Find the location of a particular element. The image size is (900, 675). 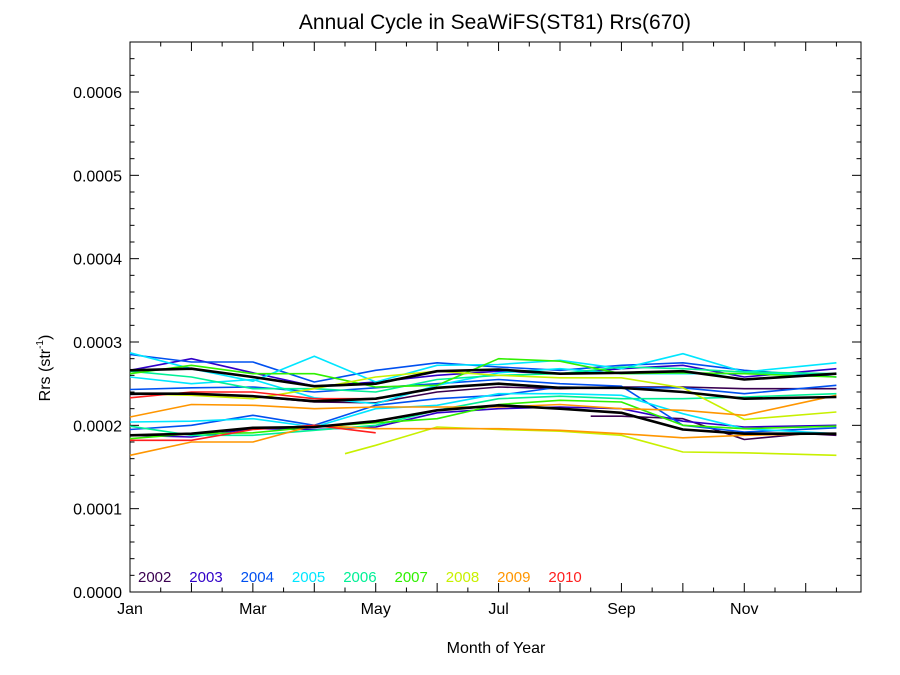

y-tick-label: 0.0000 is located at coordinates (97, 593).